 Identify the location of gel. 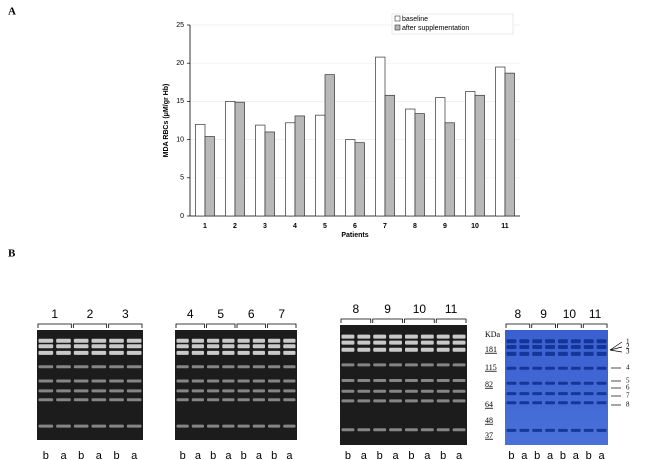
(556, 387).